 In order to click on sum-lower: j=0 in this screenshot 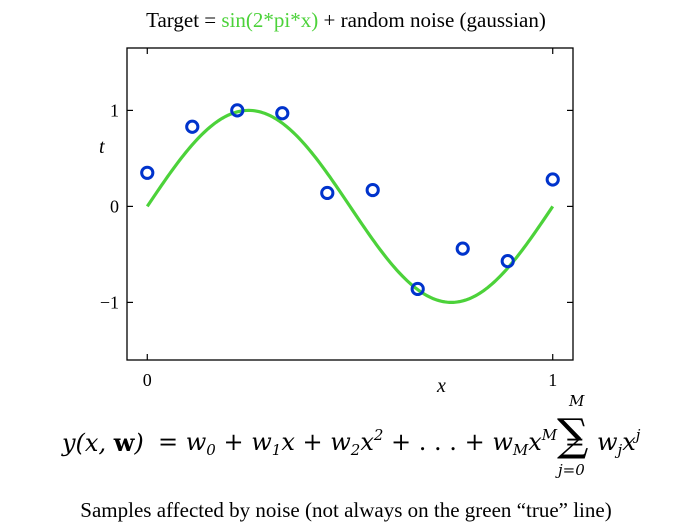, I will do `click(571, 470)`.